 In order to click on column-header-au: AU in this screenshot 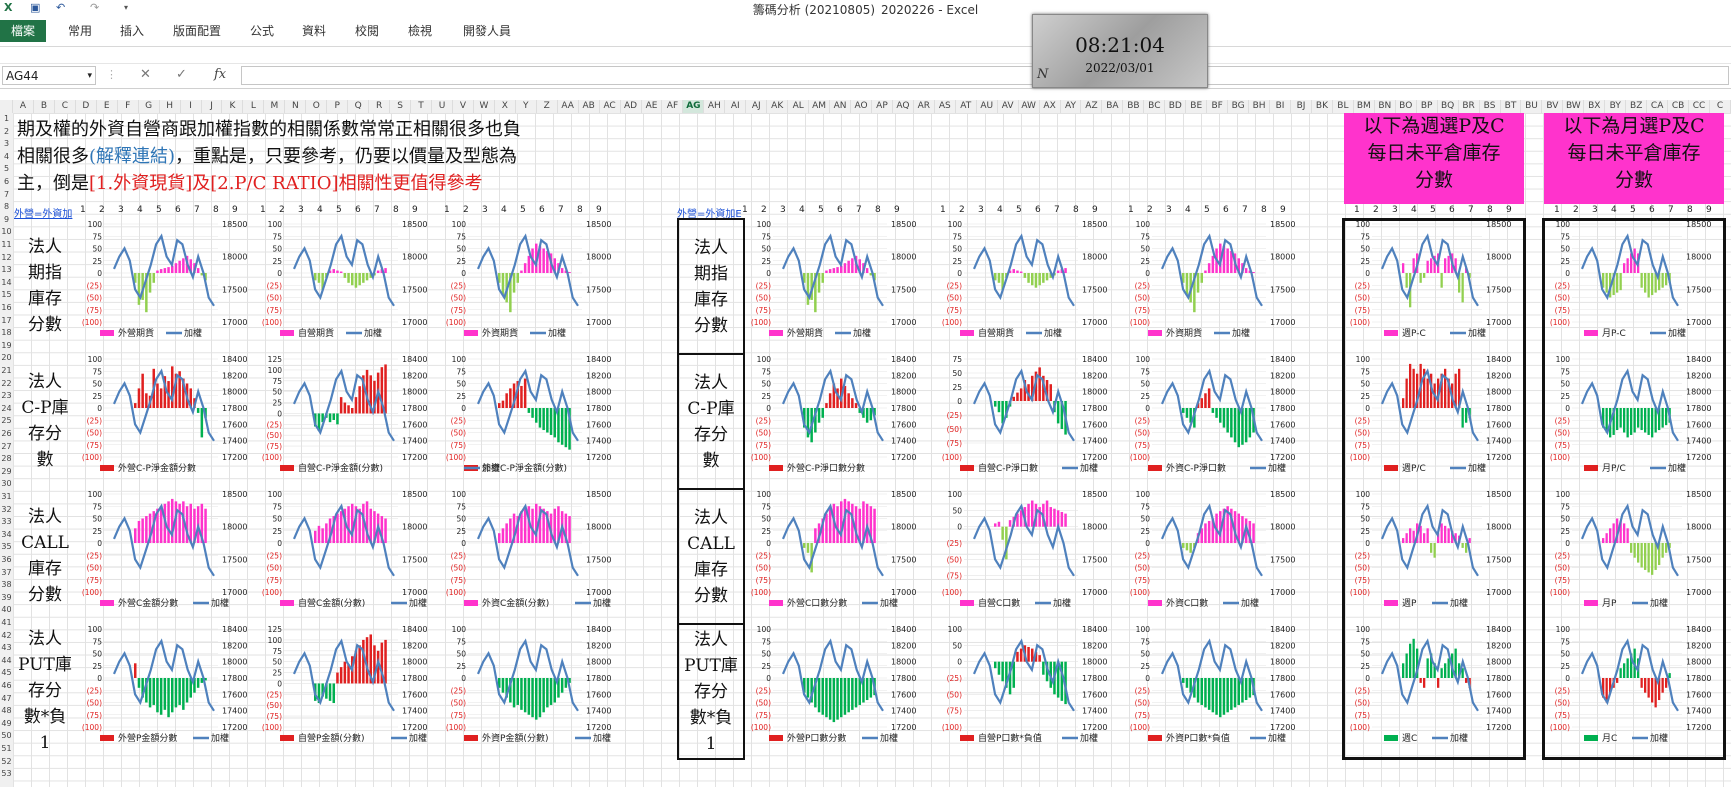, I will do `click(987, 106)`.